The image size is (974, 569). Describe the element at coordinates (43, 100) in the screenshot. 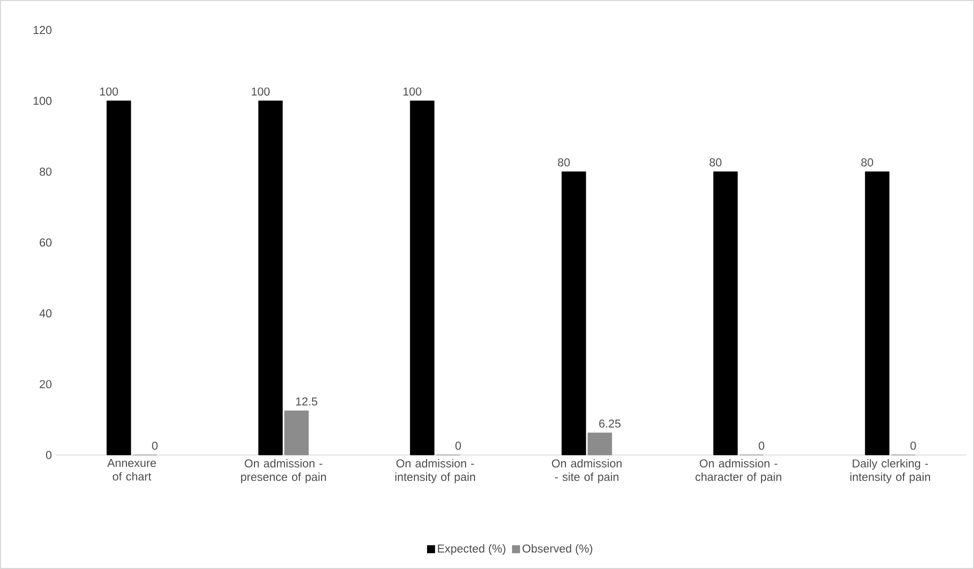

I see `y-tick-label: 100` at that location.